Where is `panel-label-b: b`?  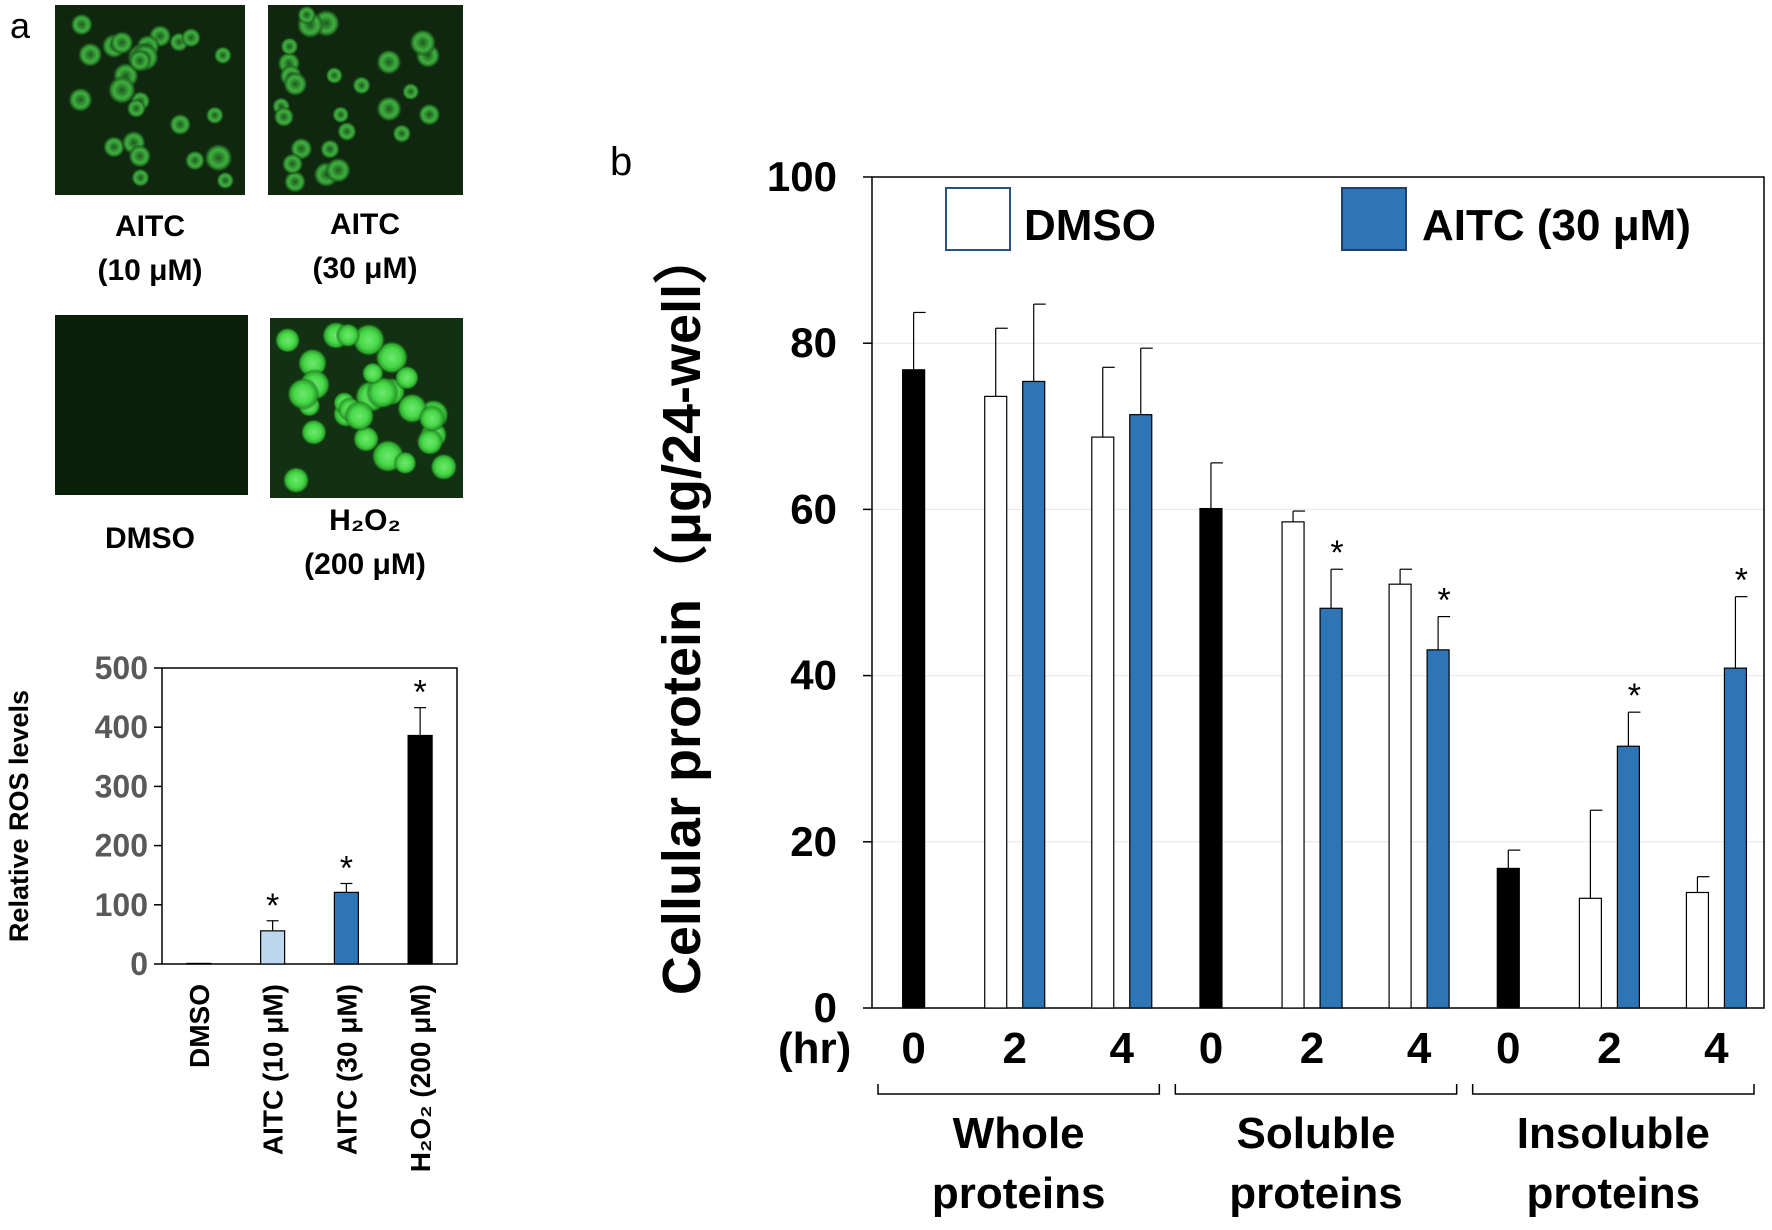
panel-label-b: b is located at coordinates (621, 162).